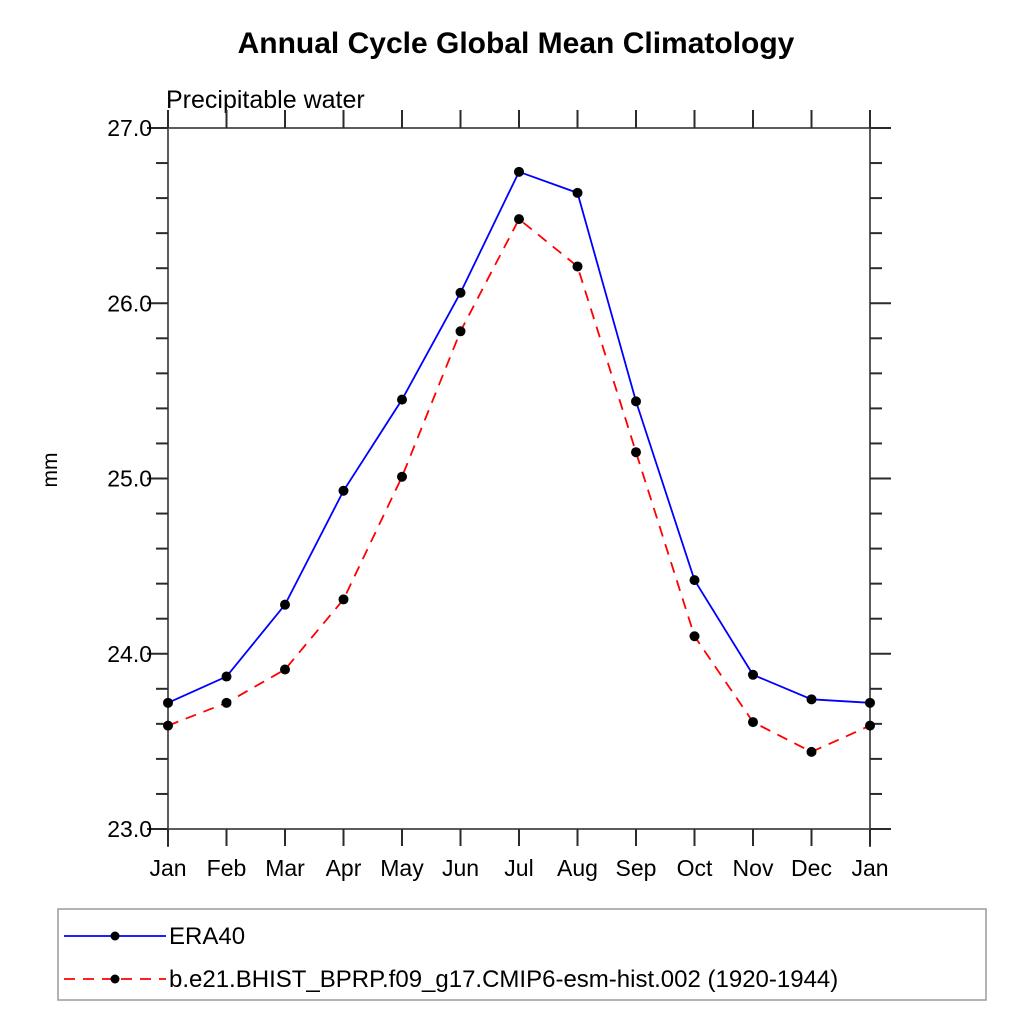 This screenshot has height=1024, width=1024. What do you see at coordinates (227, 868) in the screenshot?
I see `x-tick-label: Feb` at bounding box center [227, 868].